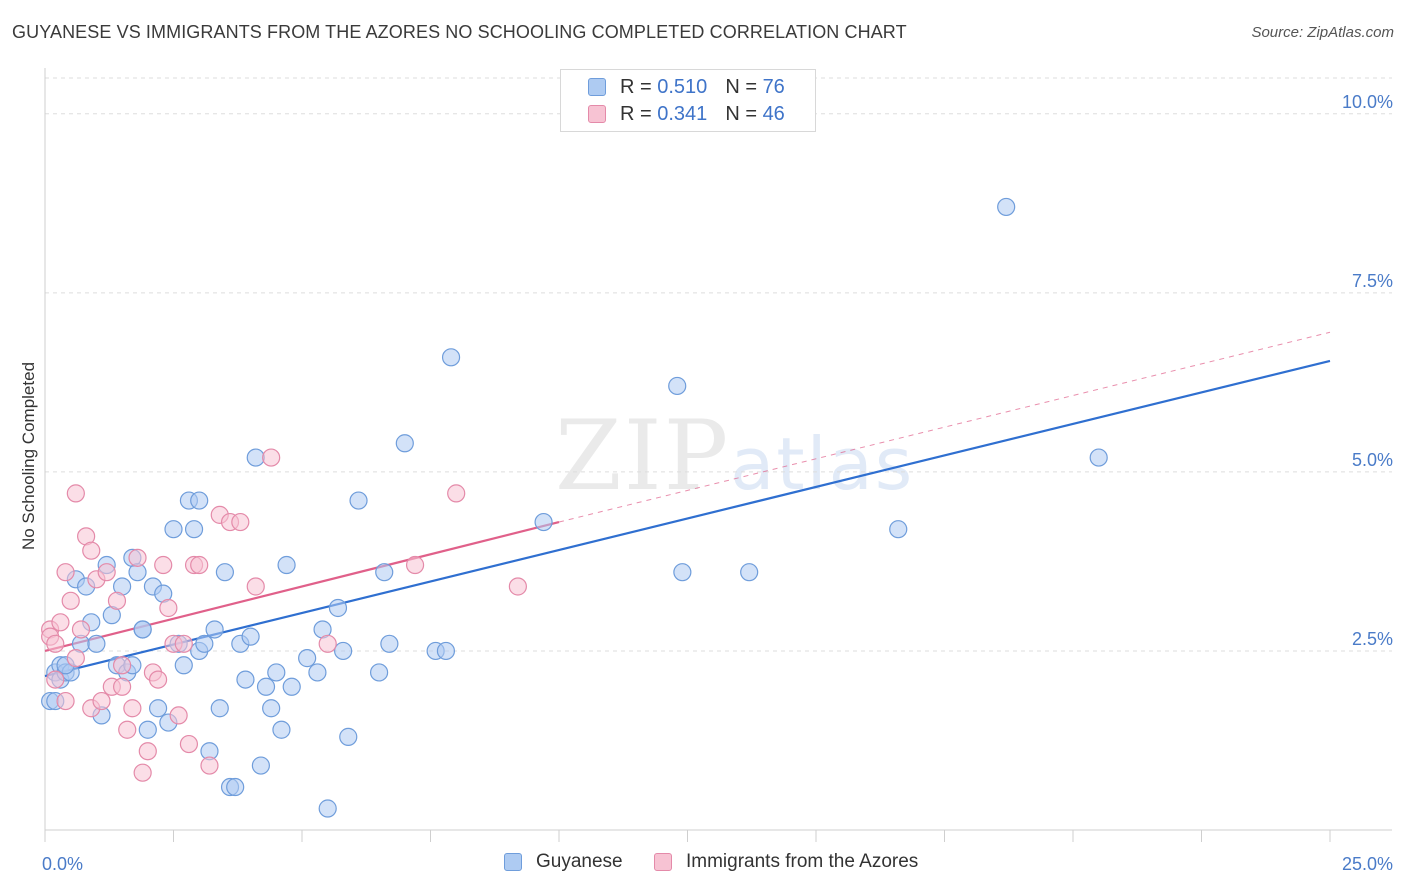 Image resolution: width=1406 pixels, height=892 pixels. I want to click on stats-legend: R = 0.510 N = 76 R = 0.341 N = 46, so click(688, 100).